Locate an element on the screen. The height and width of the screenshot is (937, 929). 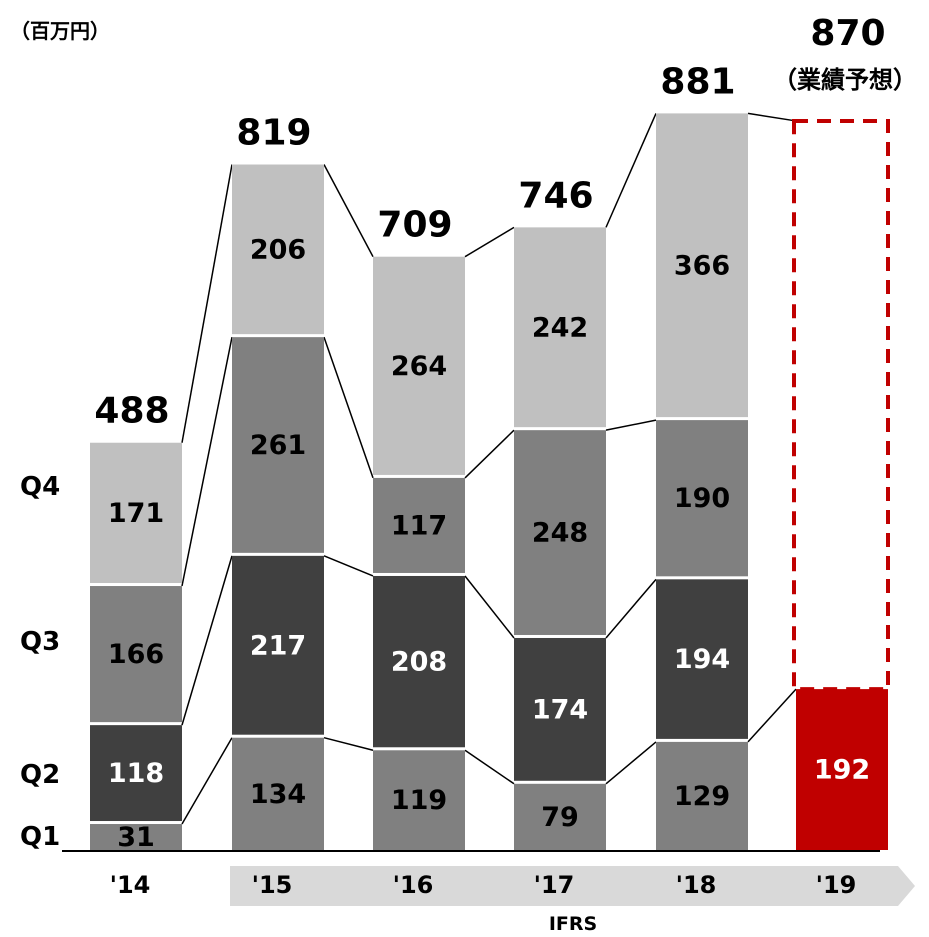
bar-value-label-1-0: 134 is located at coordinates (278, 794).